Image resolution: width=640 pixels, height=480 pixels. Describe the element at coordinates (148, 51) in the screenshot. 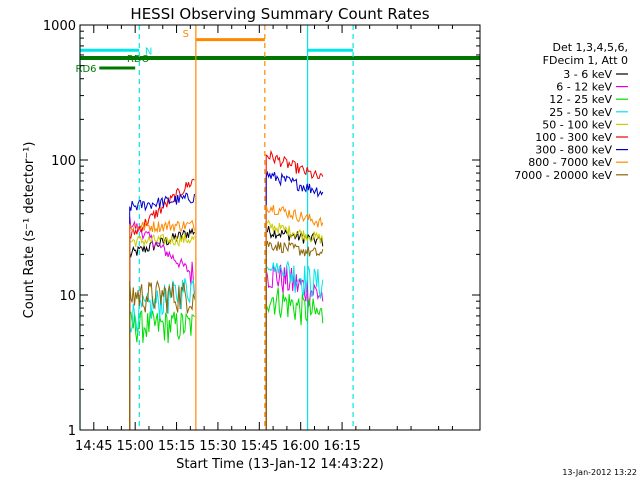

I see `flag-label-n: N` at that location.